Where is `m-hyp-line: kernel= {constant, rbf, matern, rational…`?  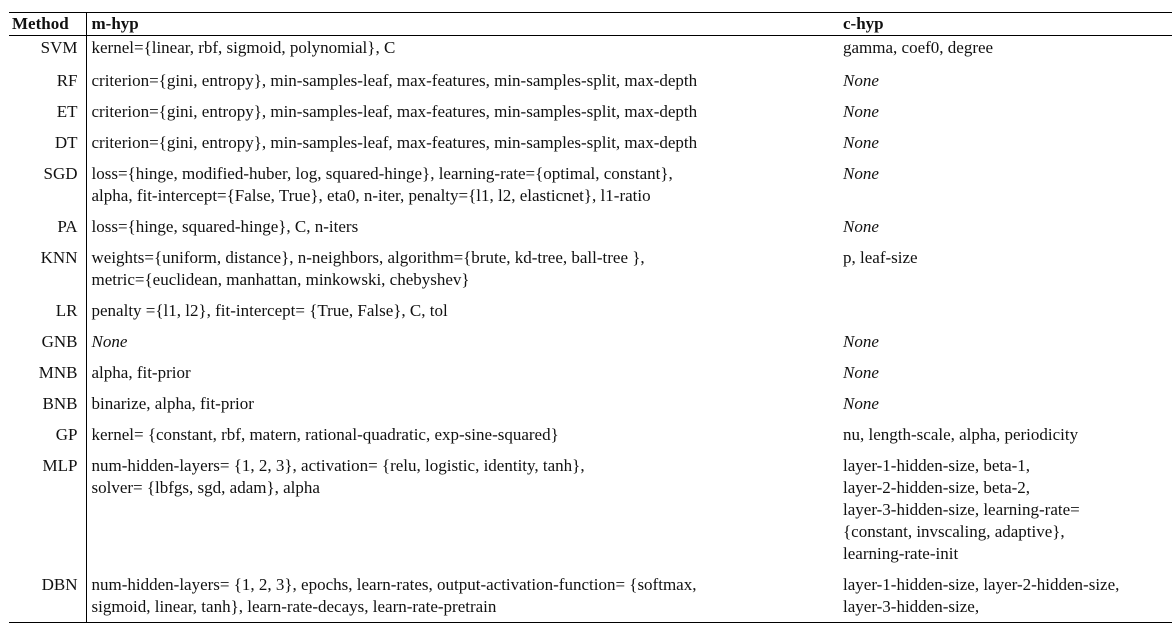 m-hyp-line: kernel= {constant, rbf, matern, rational… is located at coordinates (325, 434).